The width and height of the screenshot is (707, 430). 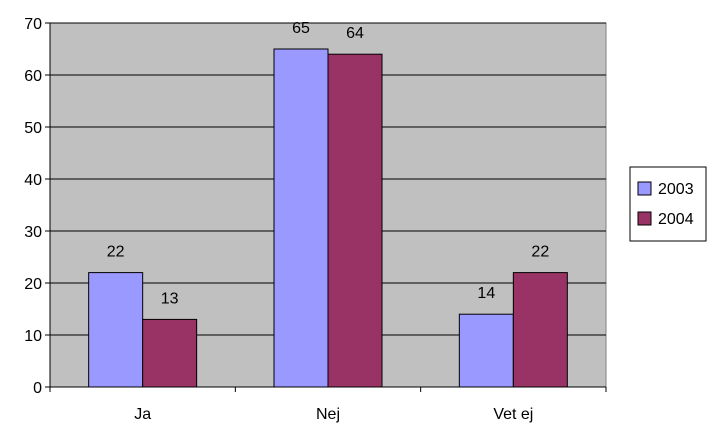 I want to click on x-tick-label: Nej, so click(x=328, y=414).